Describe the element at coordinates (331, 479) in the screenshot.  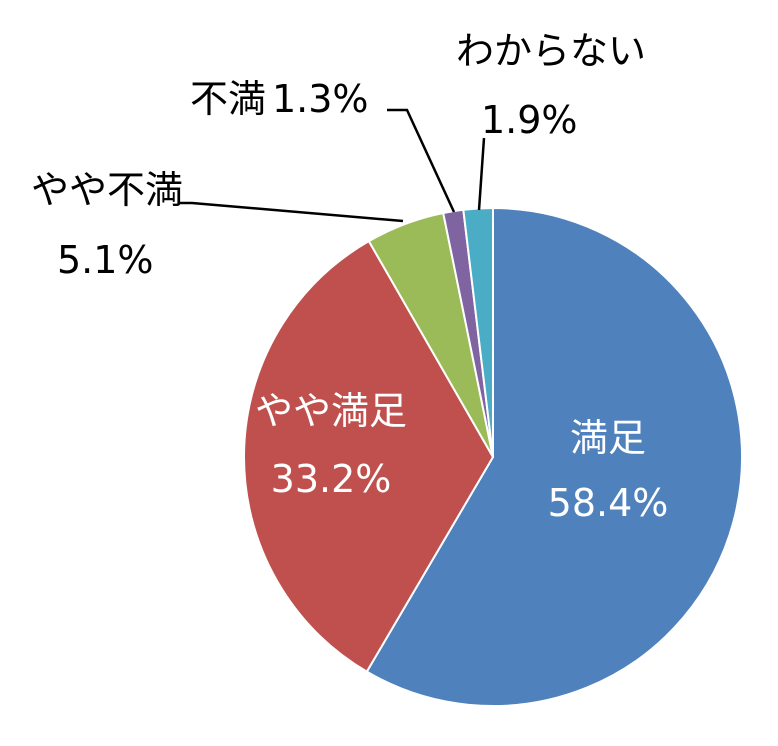
I see `label-yaya-manzoku-value: 33.2%` at that location.